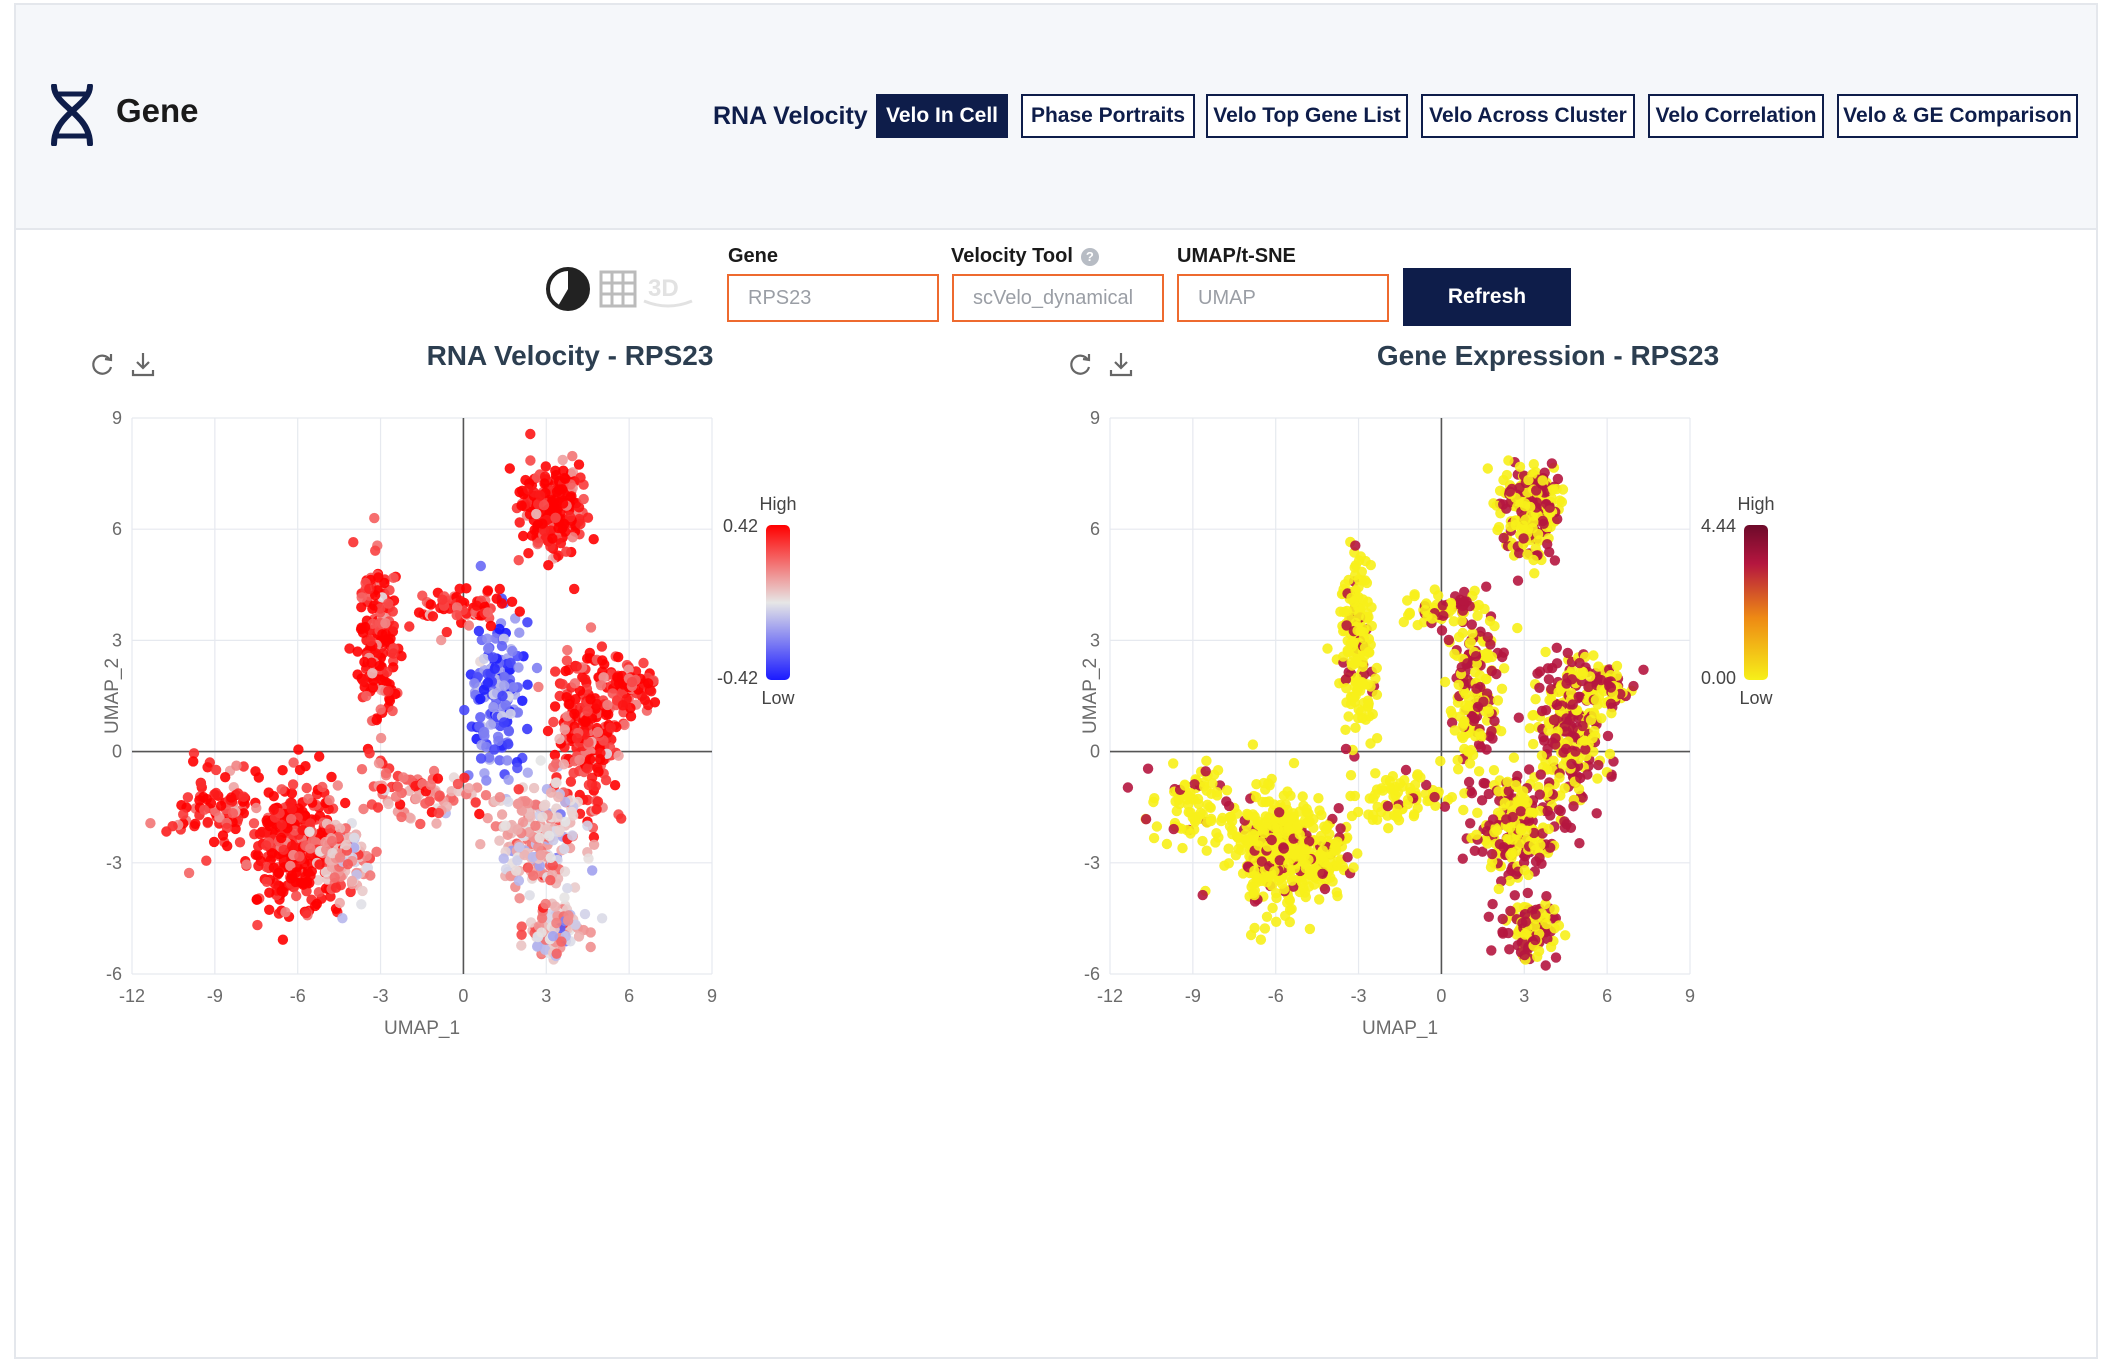  Describe the element at coordinates (1957, 116) in the screenshot. I see `tab-velo-ge-comparison: Velo & GE Comparison` at that location.